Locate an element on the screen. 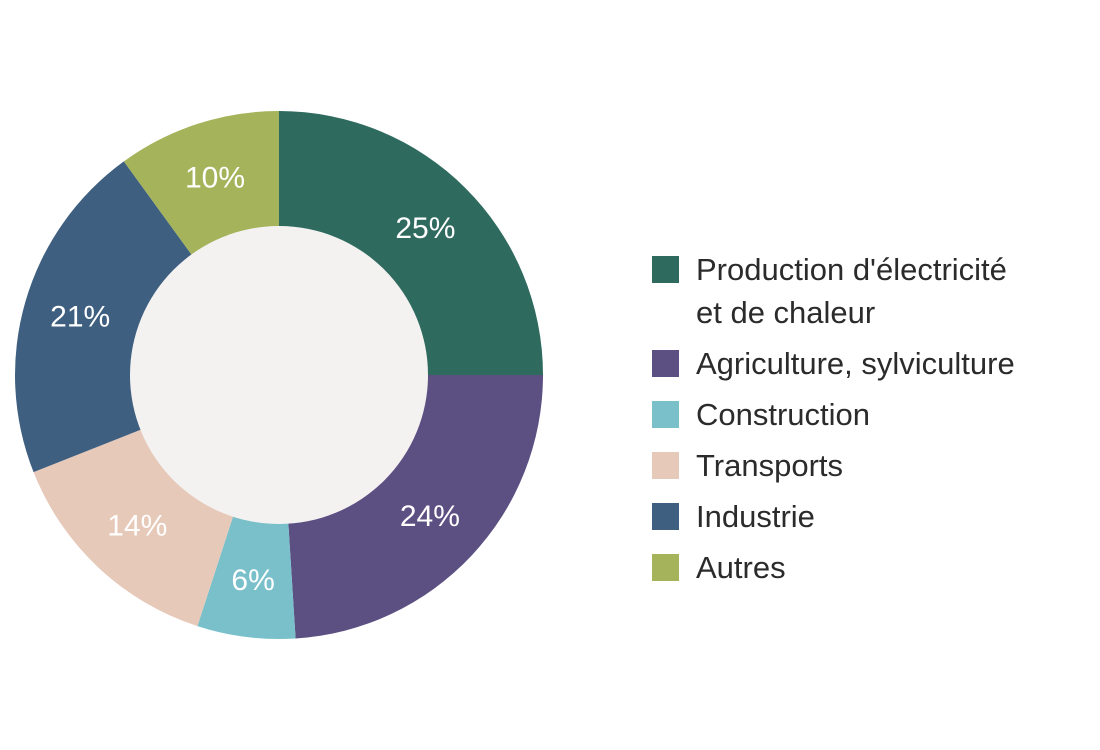  slice-value-label: 14% is located at coordinates (137, 525).